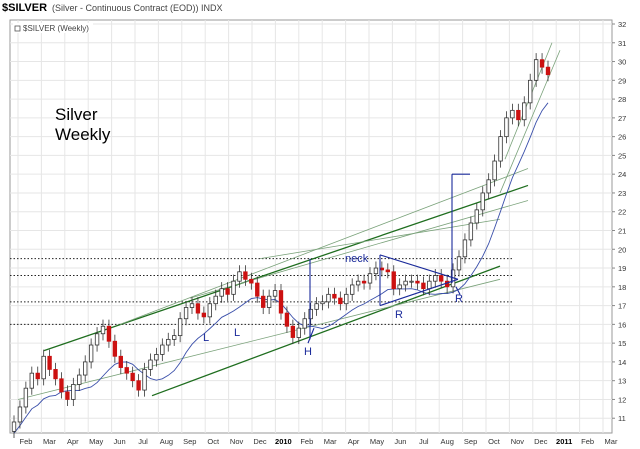  Describe the element at coordinates (587, 441) in the screenshot. I see `x-tick-label: Feb` at that location.